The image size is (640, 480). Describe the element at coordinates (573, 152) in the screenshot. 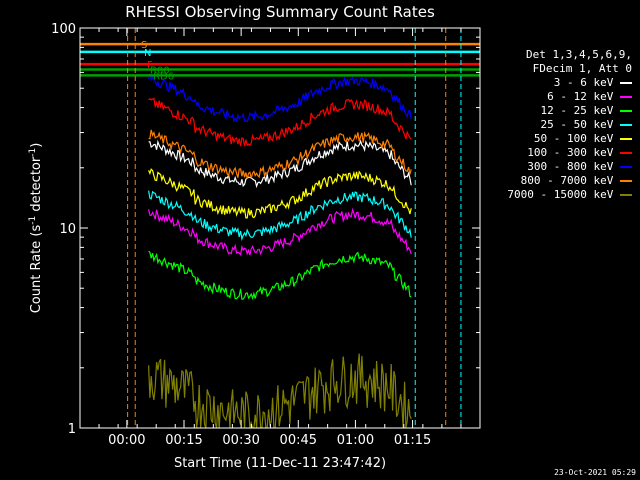

I see `legend-entry-label: 100 - 300 keV` at that location.